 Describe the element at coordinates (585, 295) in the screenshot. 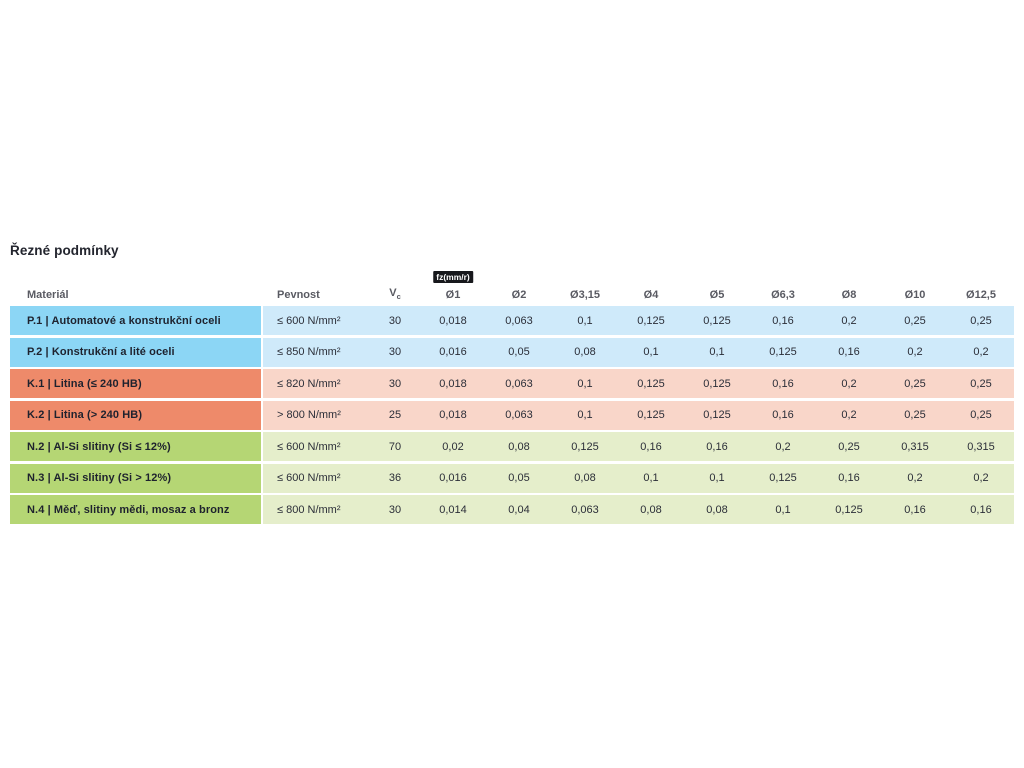

I see `column-header-diameter: Ø3,15` at that location.